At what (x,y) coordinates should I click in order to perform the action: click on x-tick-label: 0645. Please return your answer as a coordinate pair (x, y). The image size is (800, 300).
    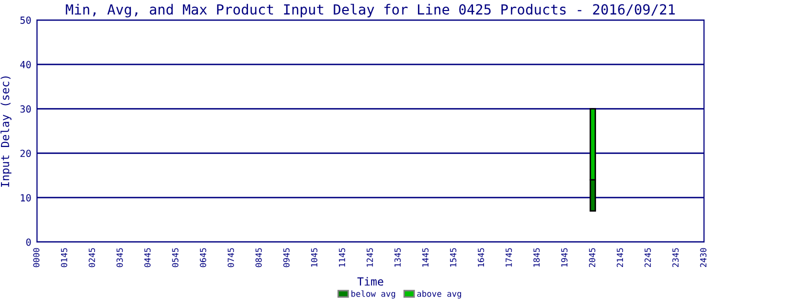
    Looking at the image, I should click on (203, 258).